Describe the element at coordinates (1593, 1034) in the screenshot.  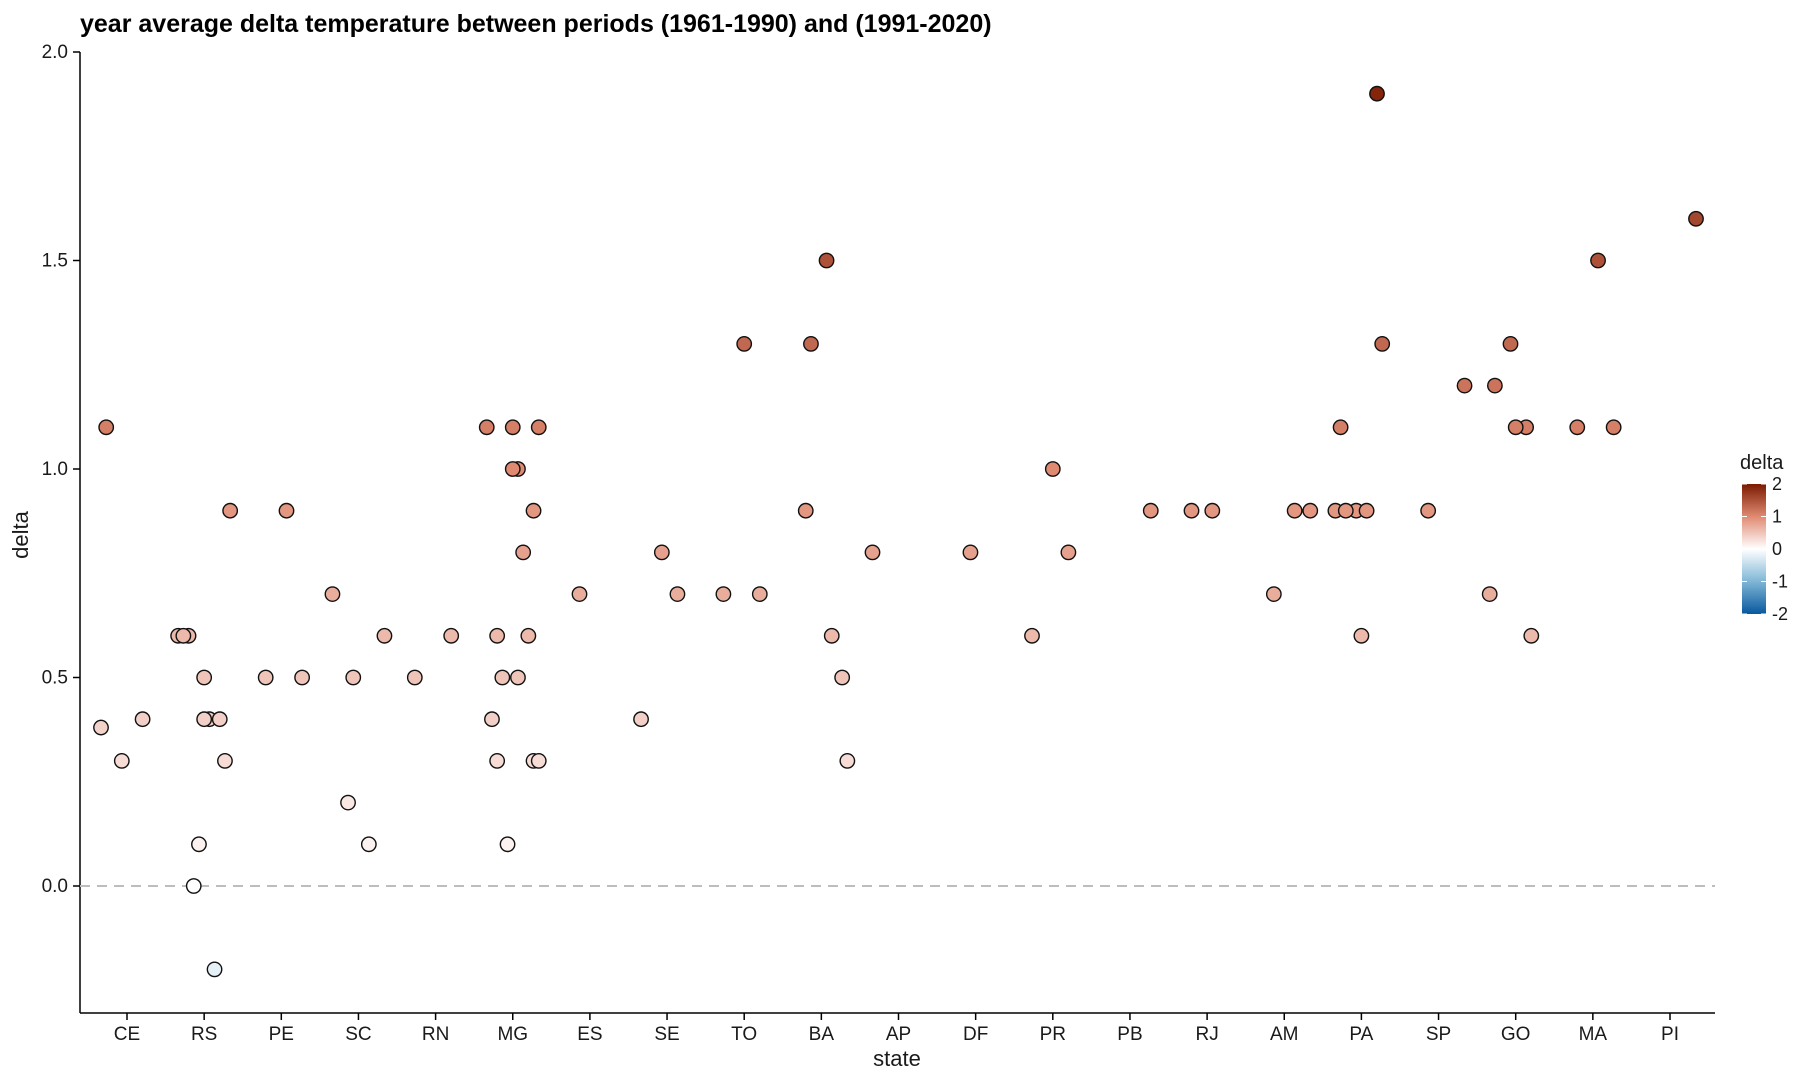
I see `x-tick-label: MA` at that location.